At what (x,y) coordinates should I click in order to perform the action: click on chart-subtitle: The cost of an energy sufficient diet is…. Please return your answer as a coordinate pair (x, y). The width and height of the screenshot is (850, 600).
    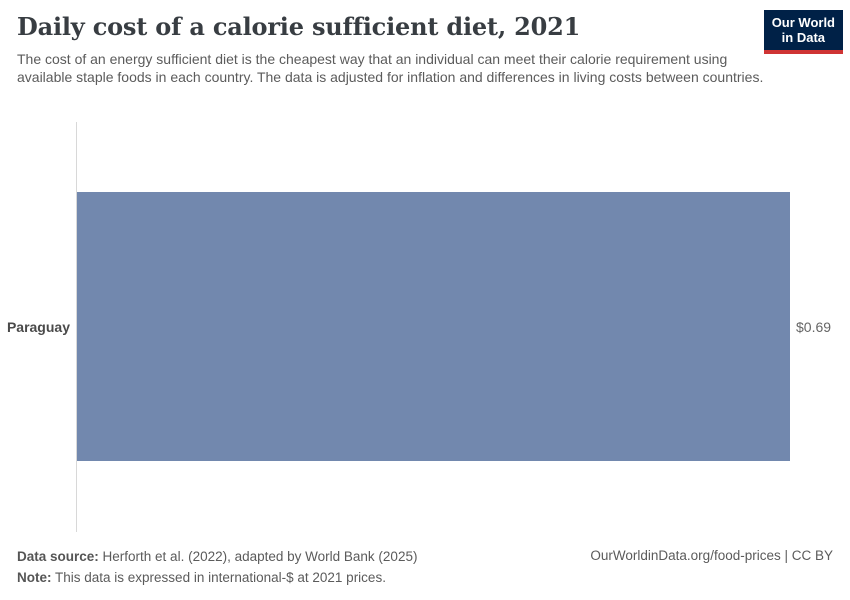
    Looking at the image, I should click on (390, 68).